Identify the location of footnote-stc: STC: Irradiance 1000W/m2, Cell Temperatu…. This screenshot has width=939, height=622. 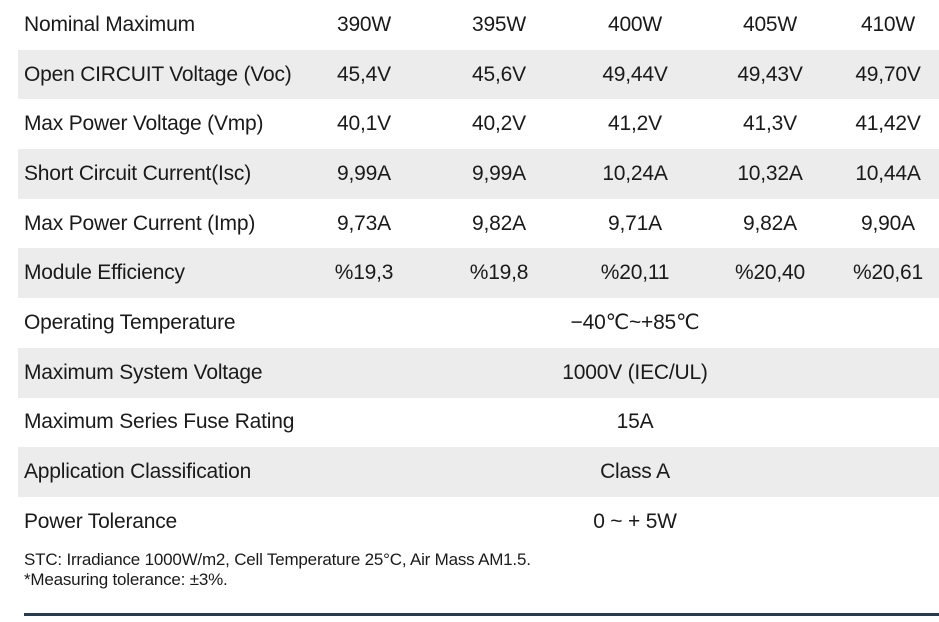
(277, 559).